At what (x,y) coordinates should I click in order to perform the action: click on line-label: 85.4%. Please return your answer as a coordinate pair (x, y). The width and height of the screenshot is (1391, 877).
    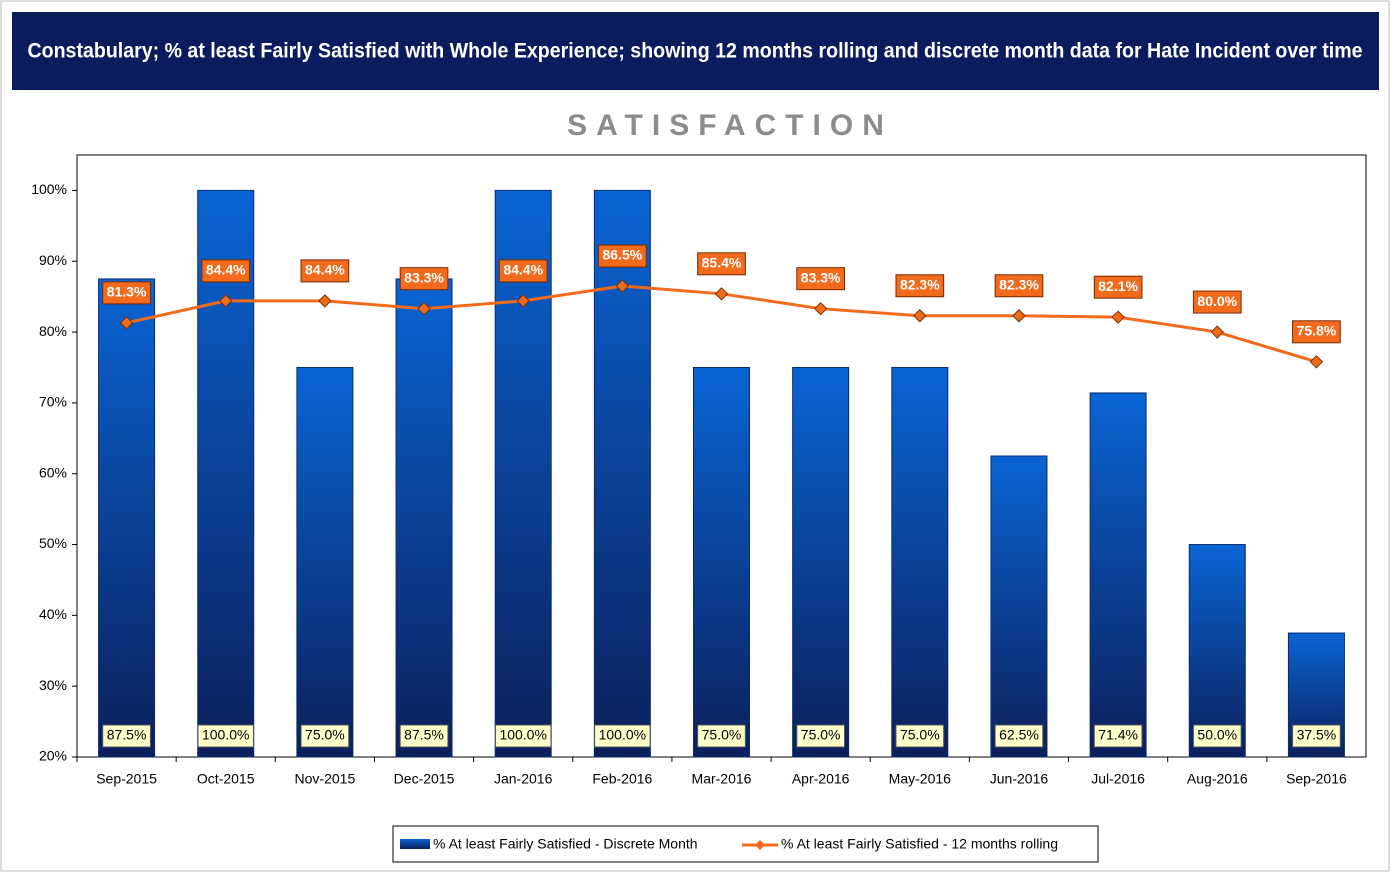
    Looking at the image, I should click on (722, 263).